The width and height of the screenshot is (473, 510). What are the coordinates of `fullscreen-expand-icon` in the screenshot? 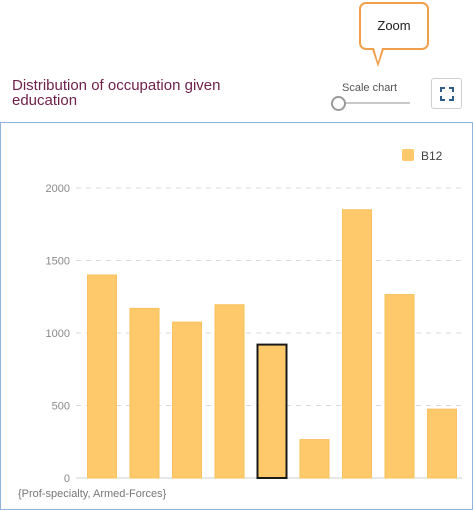 It's located at (447, 94).